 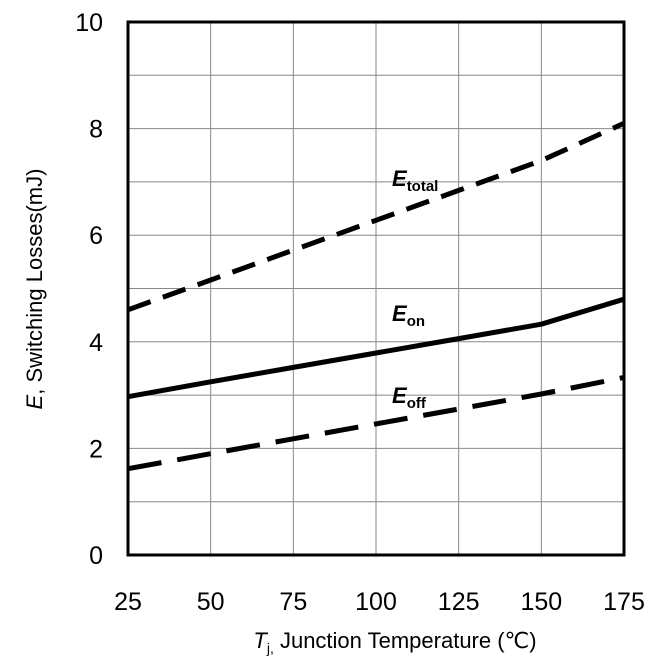 I want to click on y-axis-label: E, Switching Losses(mJ), so click(x=34, y=289).